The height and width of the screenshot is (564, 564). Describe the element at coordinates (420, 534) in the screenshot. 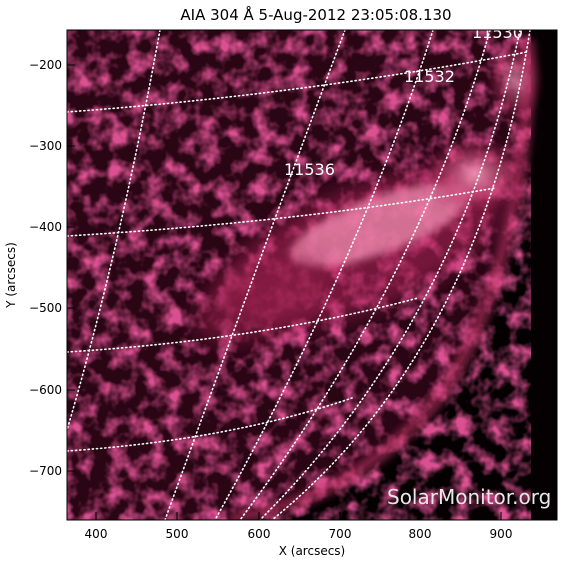

I see `x-tick-label: 800` at that location.